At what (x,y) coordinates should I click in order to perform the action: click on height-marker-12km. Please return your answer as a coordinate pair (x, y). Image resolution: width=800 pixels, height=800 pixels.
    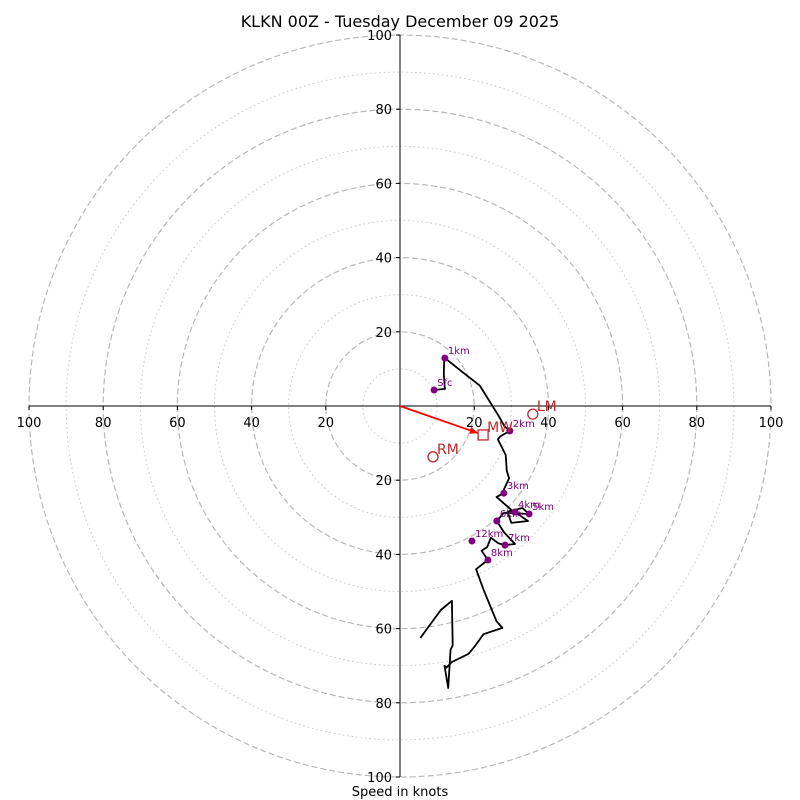
    Looking at the image, I should click on (472, 541).